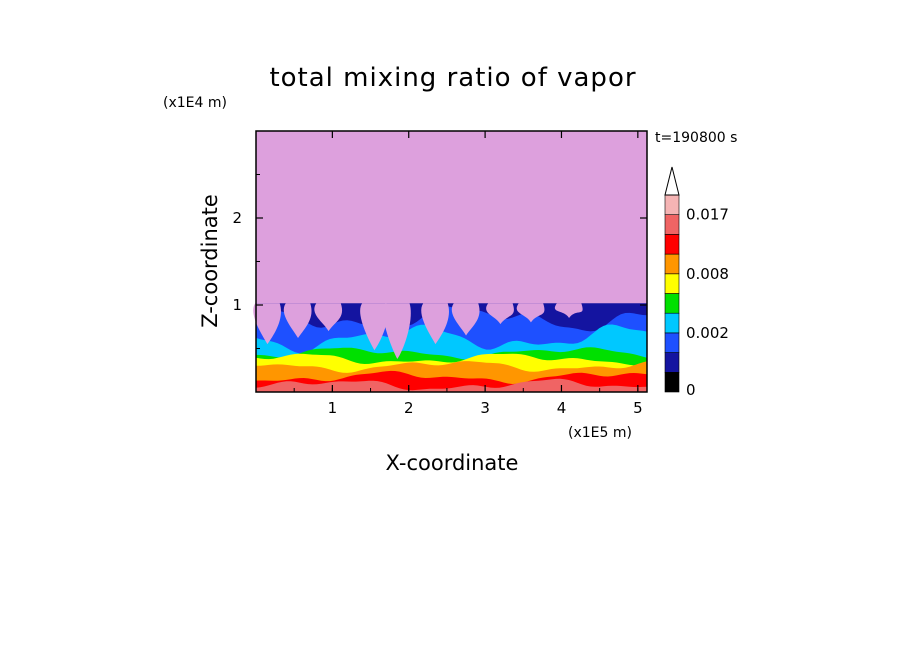 The width and height of the screenshot is (904, 654). Describe the element at coordinates (237, 305) in the screenshot. I see `y-tick-label: 1` at that location.